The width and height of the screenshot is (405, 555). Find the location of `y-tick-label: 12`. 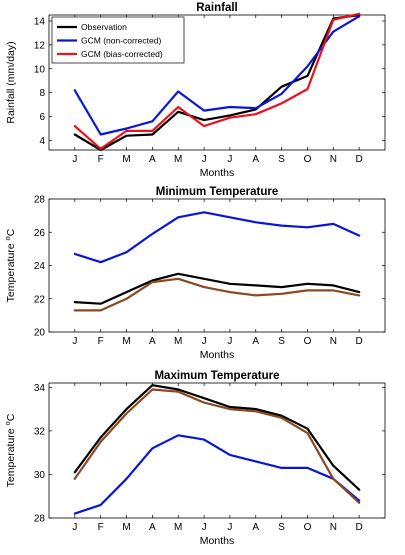

y-tick-label: 12 is located at coordinates (40, 45).